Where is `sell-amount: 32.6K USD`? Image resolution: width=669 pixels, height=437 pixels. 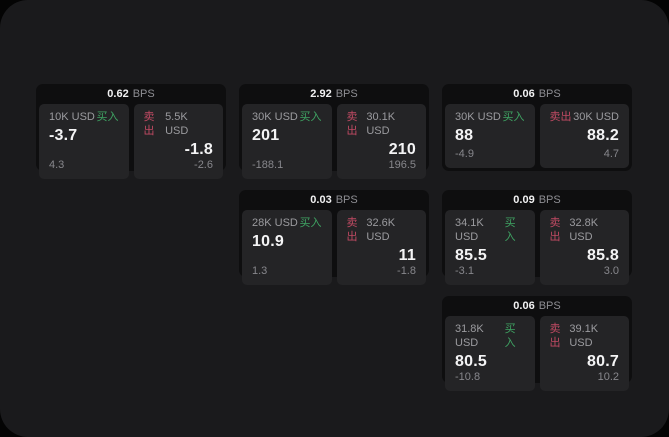 sell-amount: 32.6K USD is located at coordinates (381, 230).